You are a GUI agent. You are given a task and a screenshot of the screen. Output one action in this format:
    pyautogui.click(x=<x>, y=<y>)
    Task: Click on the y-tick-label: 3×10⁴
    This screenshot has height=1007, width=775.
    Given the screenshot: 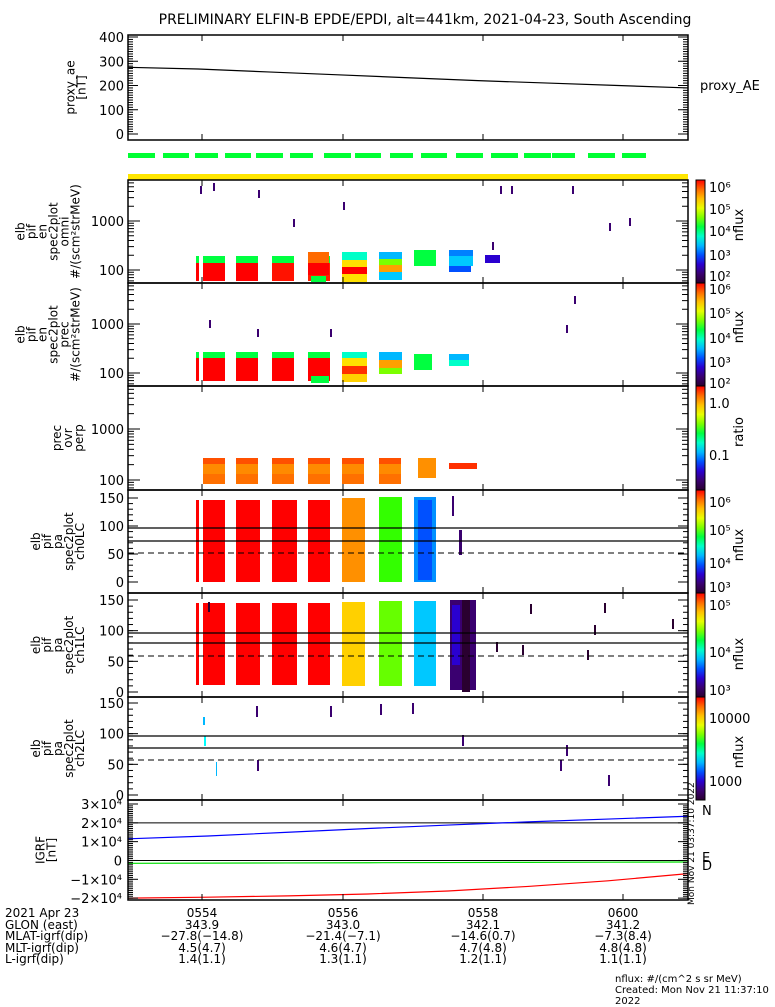 What is the action you would take?
    pyautogui.click(x=101, y=805)
    